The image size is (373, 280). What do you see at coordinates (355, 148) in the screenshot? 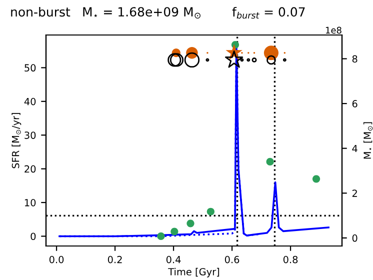
I see `y2-tick-label: 4` at bounding box center [355, 148].